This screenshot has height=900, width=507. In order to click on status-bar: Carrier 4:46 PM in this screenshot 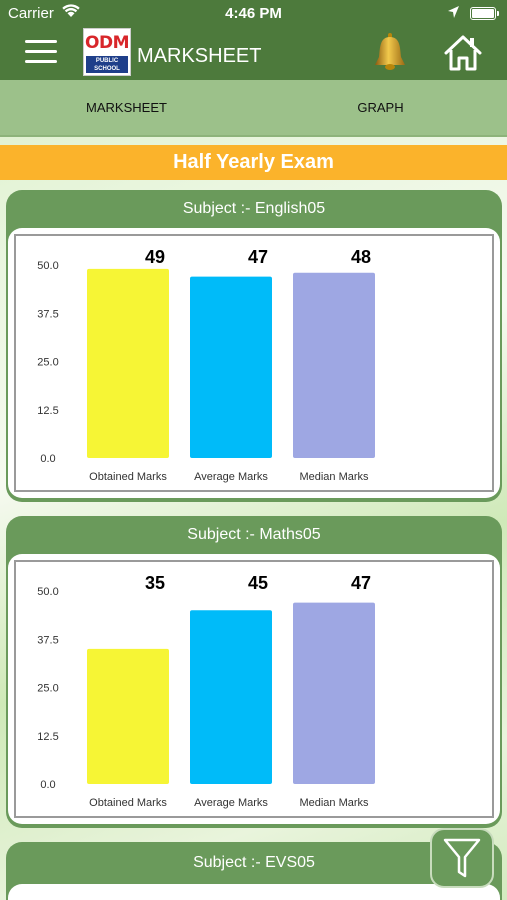, I will do `click(253, 14)`.